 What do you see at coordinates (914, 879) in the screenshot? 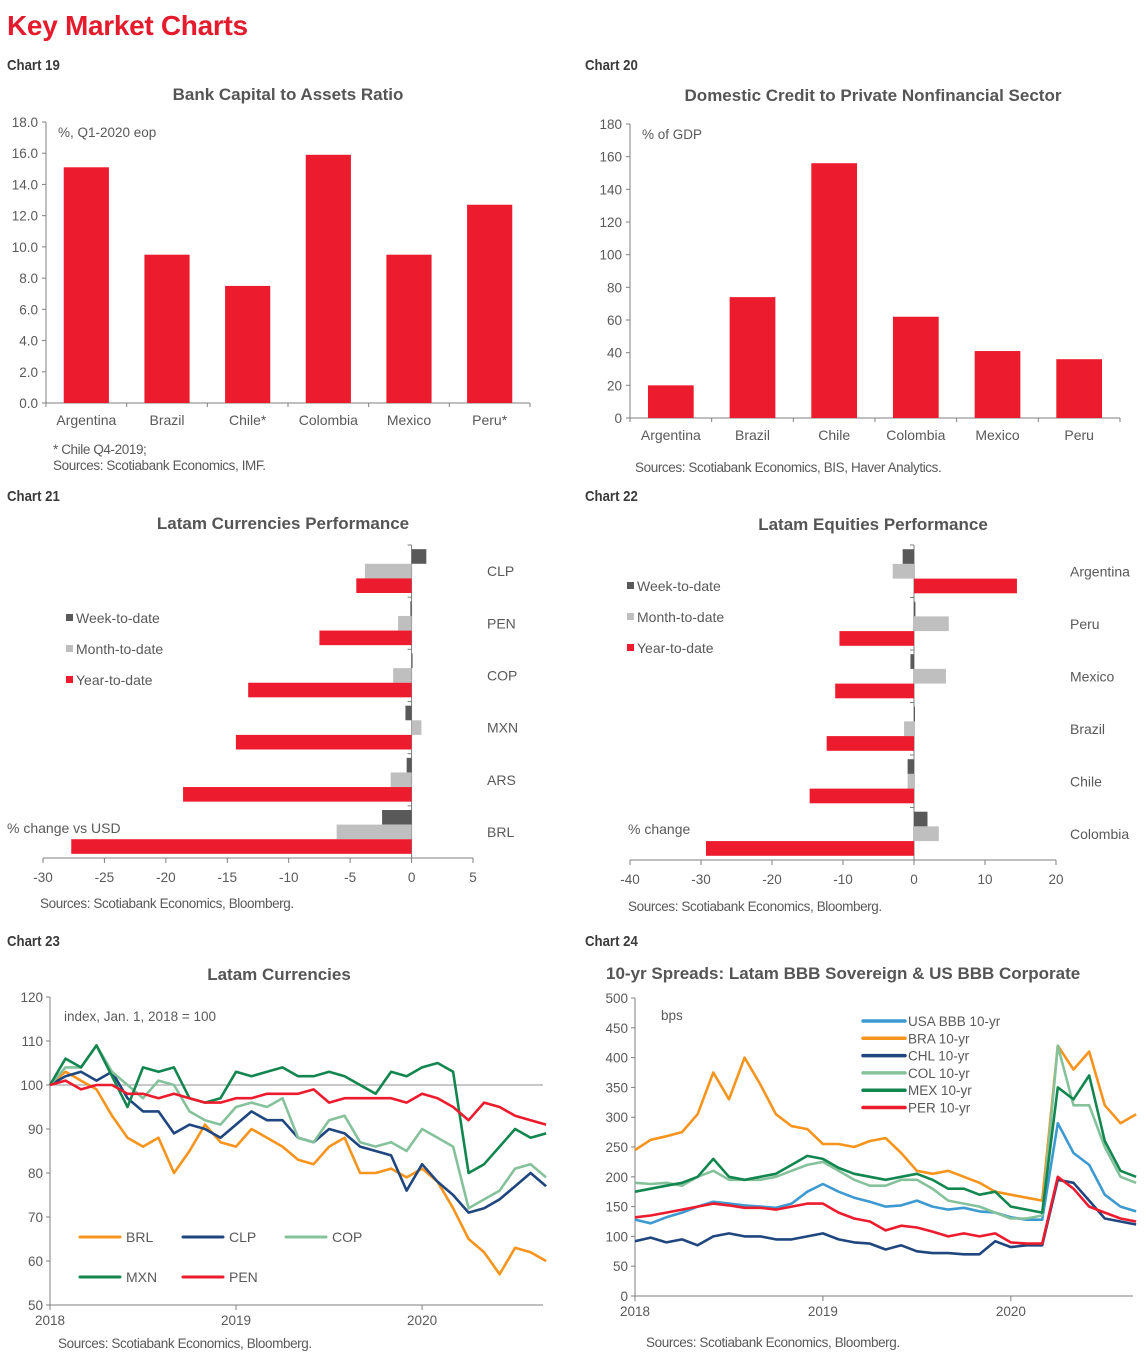
I see `x-tick-label: 0` at bounding box center [914, 879].